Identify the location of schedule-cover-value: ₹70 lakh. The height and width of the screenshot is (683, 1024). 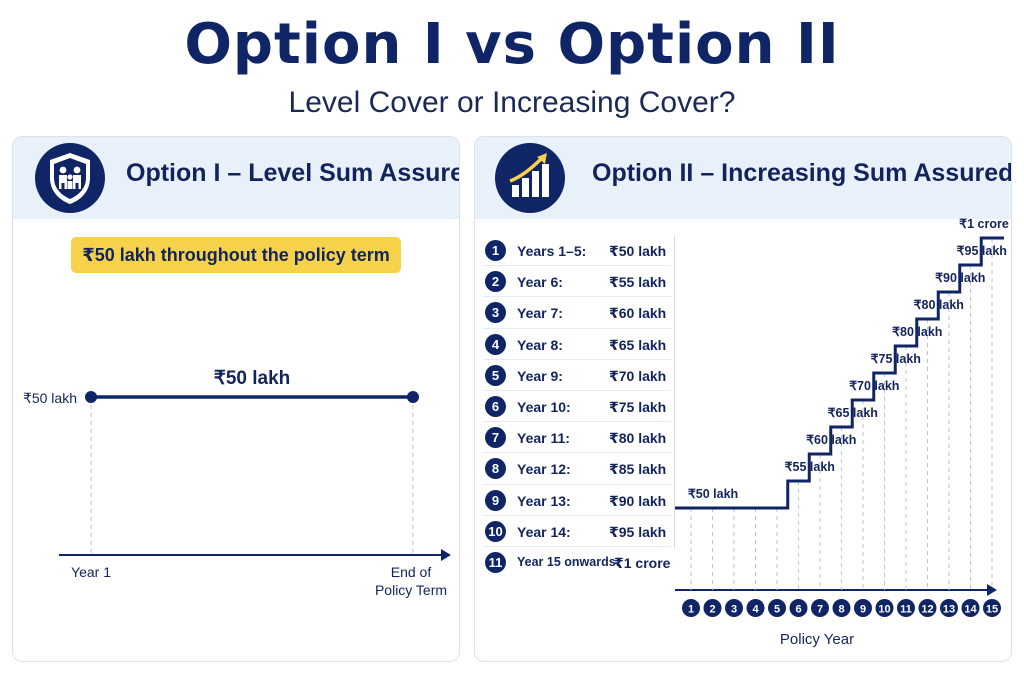
(638, 375).